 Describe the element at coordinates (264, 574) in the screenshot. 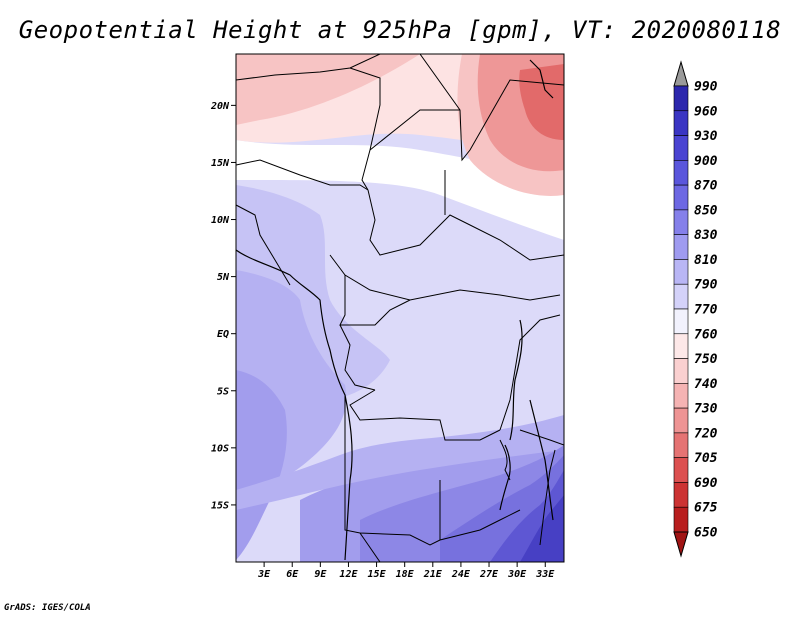

I see `lon-tick-label: 3E` at that location.